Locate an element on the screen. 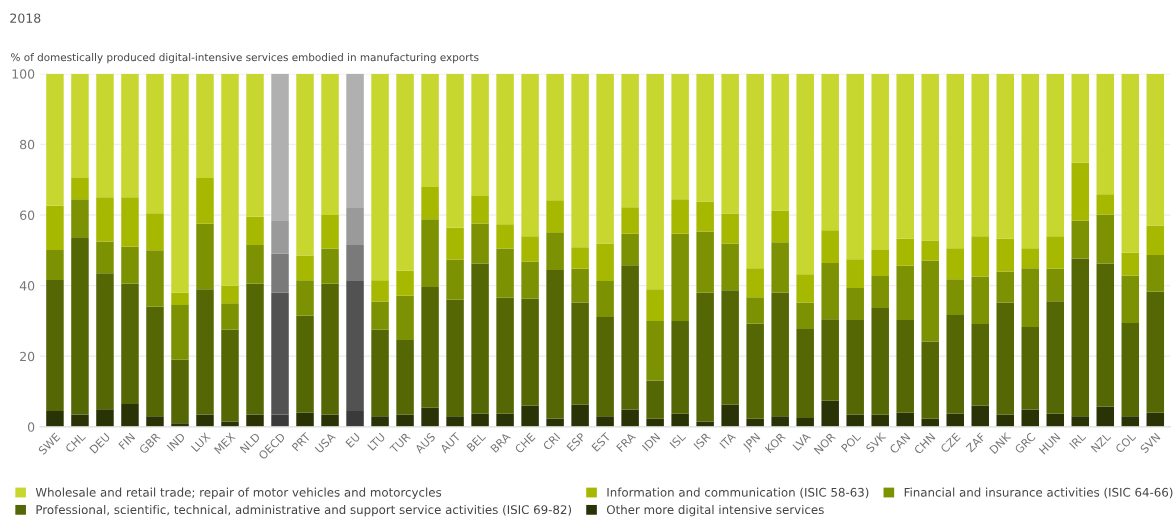 This screenshot has height=527, width=1175. y-axis-title: % of domestically produced digital-intensive services embodied in manufacturing exports is located at coordinates (245, 58).